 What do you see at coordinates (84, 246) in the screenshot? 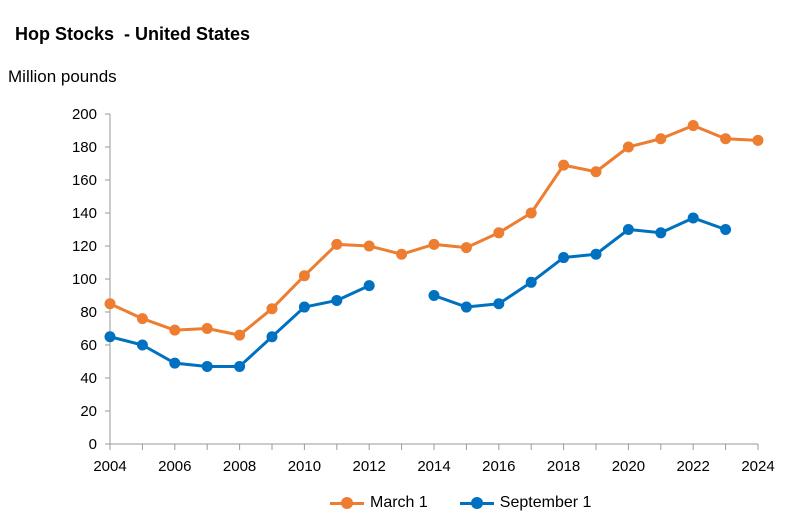
I see `y-tick-label: 120` at bounding box center [84, 246].